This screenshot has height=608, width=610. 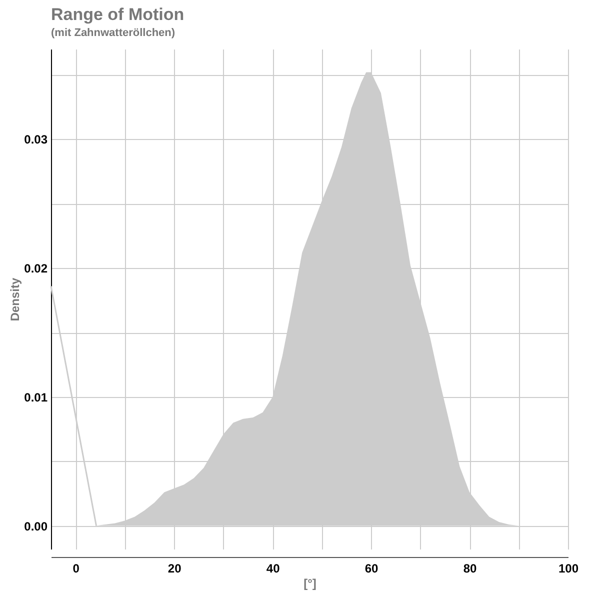 What do you see at coordinates (113, 33) in the screenshot?
I see `chart-subtitle: (mit Zahnwatteröllchen)` at bounding box center [113, 33].